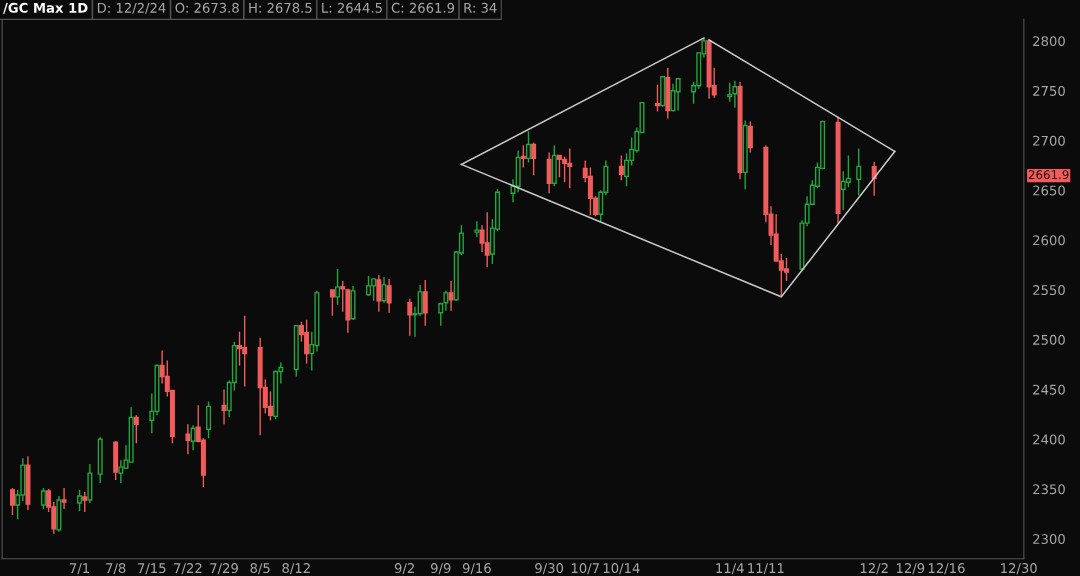 This screenshot has width=1080, height=576. Describe the element at coordinates (1049, 439) in the screenshot. I see `y-tick-label: 2400` at that location.